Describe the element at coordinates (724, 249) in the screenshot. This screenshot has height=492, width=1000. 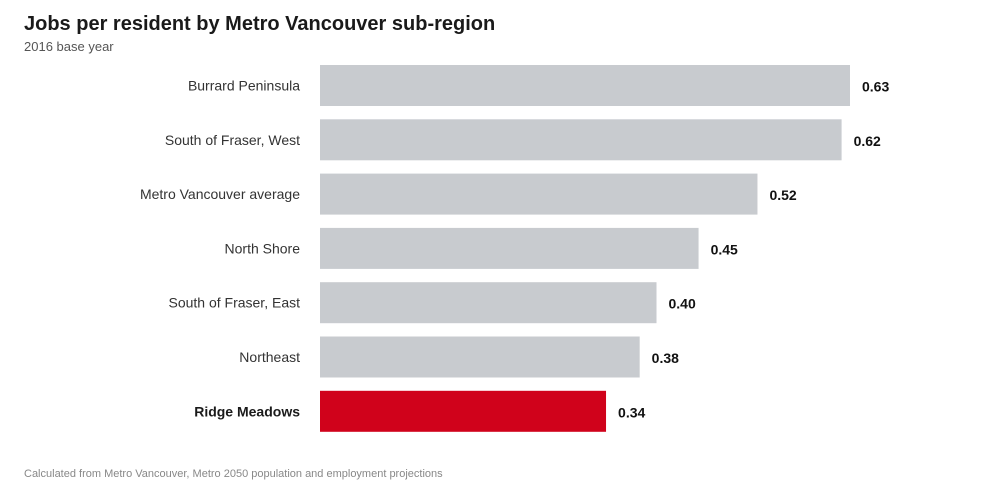
I see `value-label-north-shore: 0.45` at that location.